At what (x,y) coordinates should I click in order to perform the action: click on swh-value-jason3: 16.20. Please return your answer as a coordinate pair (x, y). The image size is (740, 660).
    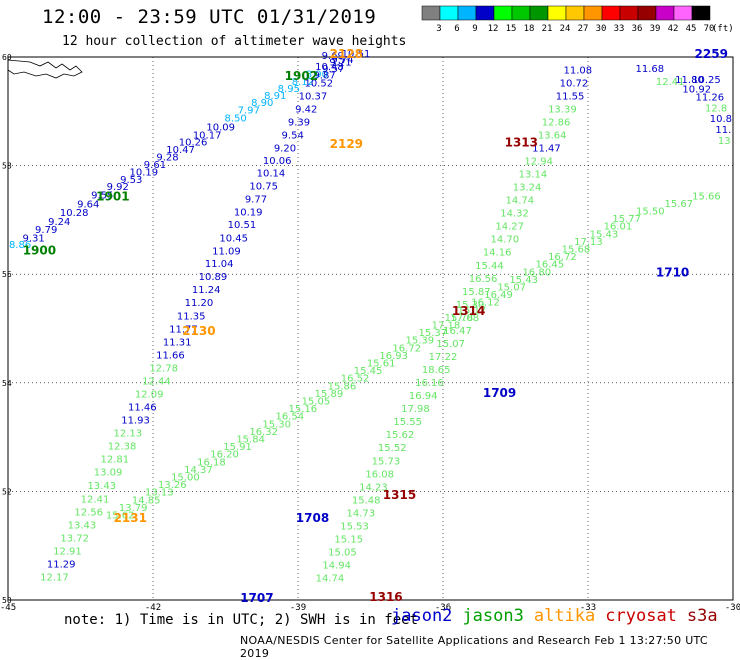
    Looking at the image, I should click on (224, 455).